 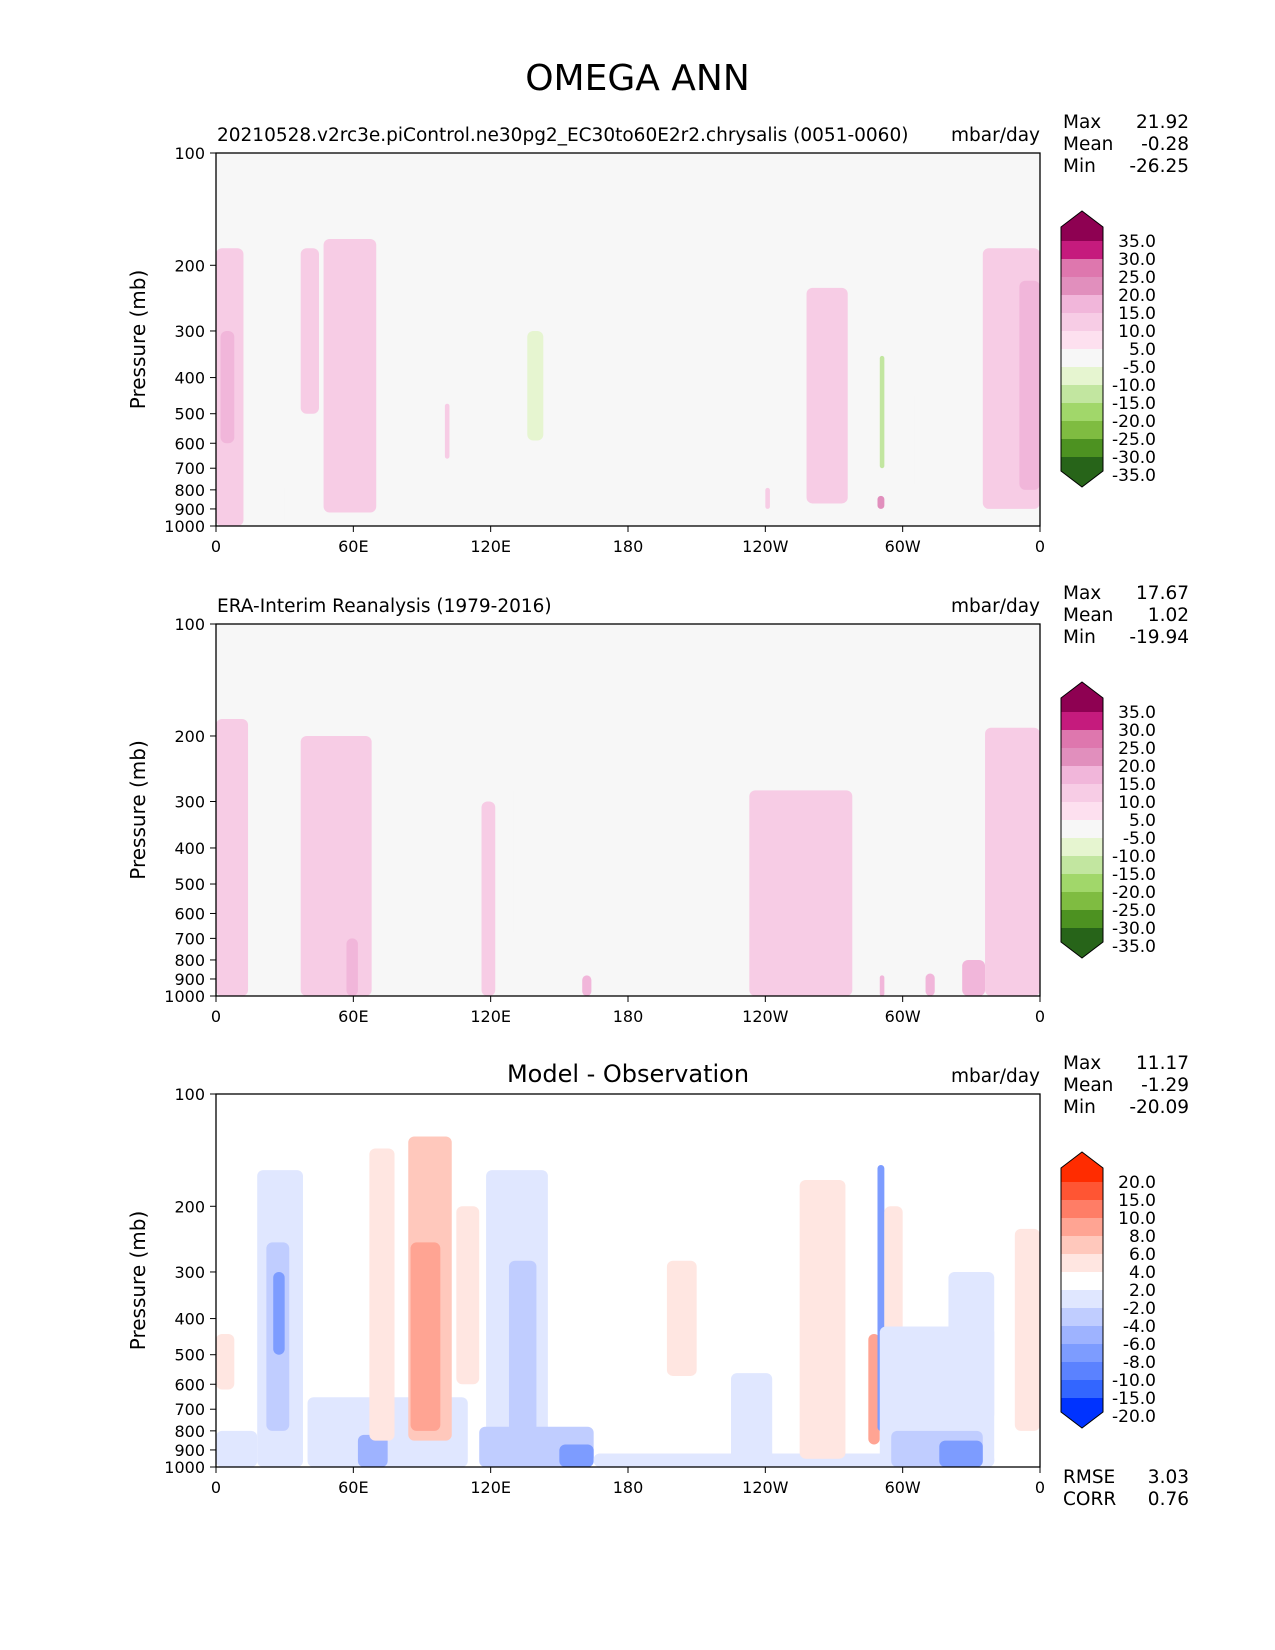 I want to click on stat-value-mean: -1.29, so click(x=1165, y=1085).